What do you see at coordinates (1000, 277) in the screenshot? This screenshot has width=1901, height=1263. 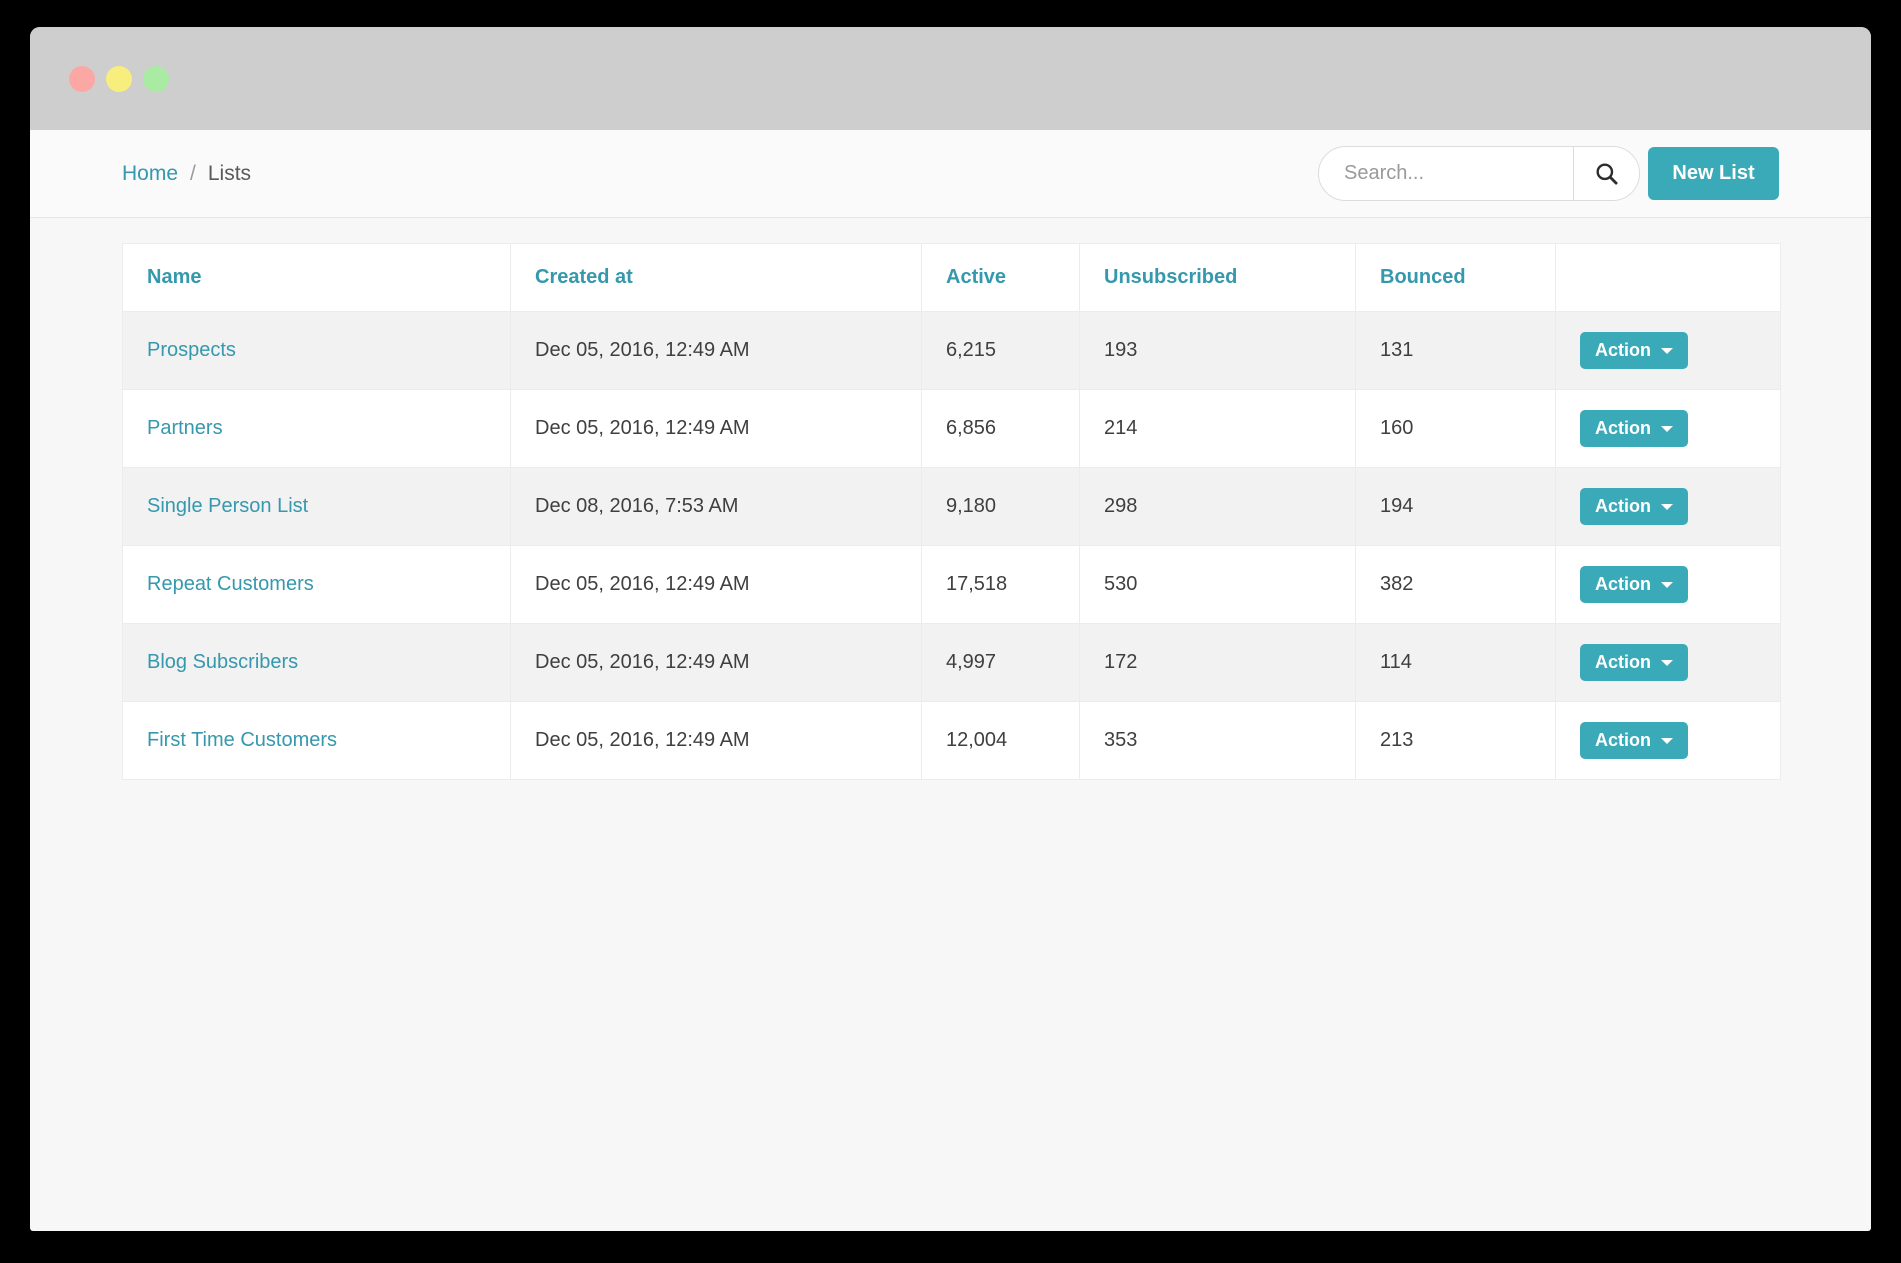 I see `column-header-active: Active` at bounding box center [1000, 277].